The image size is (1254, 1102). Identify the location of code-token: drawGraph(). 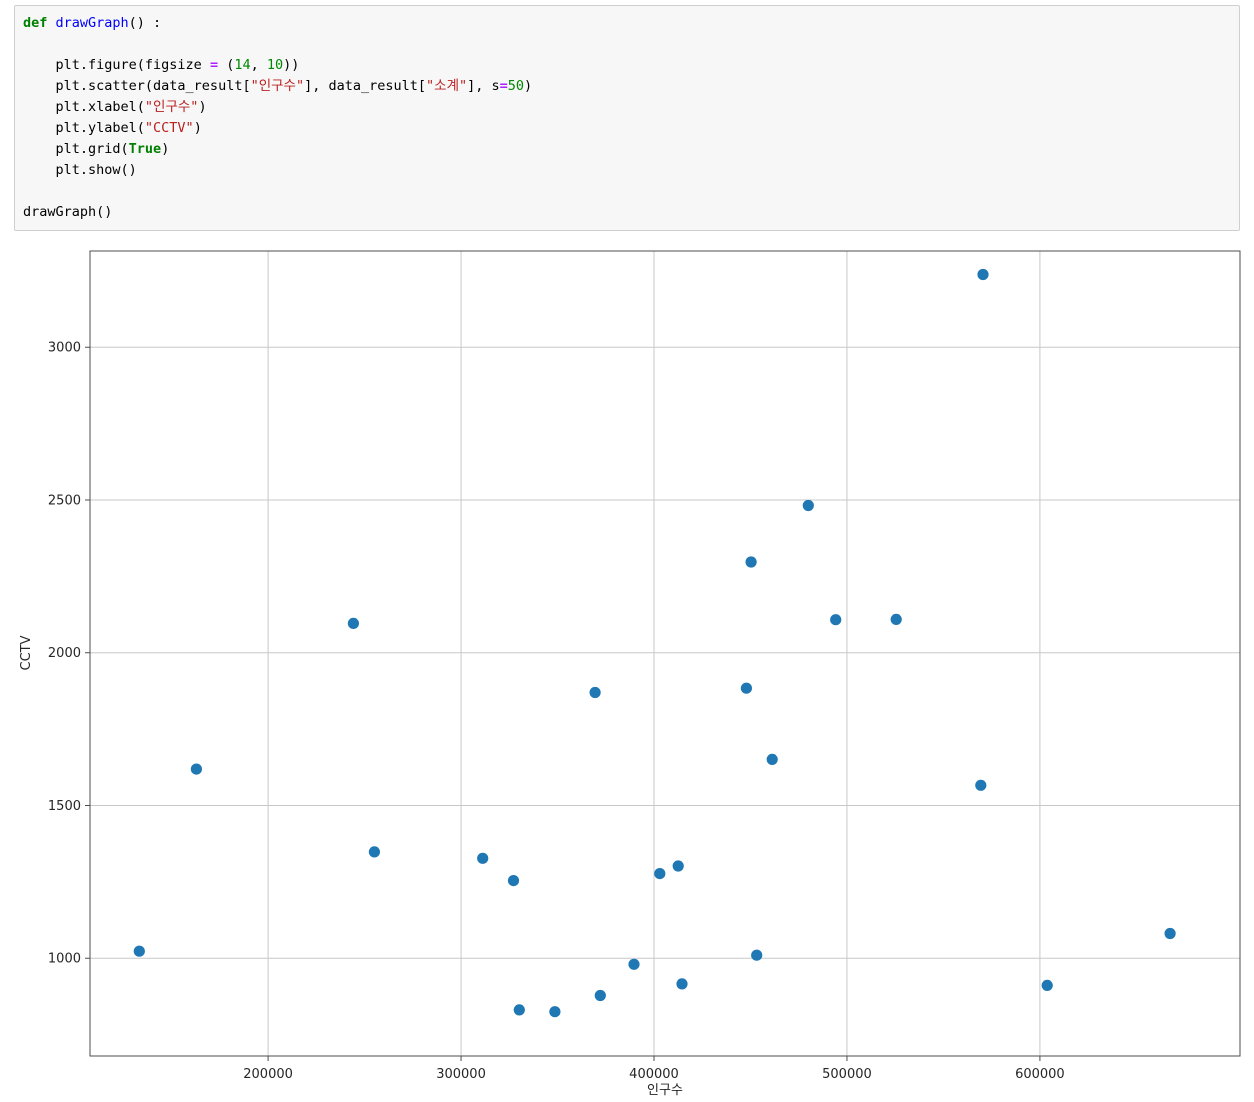
(68, 212).